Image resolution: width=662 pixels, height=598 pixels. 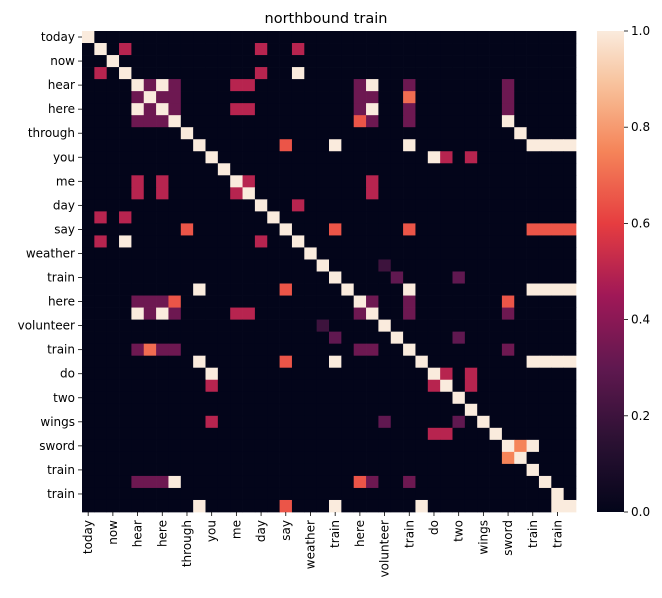 I want to click on y-tick-label: volunteer, so click(x=46, y=326).